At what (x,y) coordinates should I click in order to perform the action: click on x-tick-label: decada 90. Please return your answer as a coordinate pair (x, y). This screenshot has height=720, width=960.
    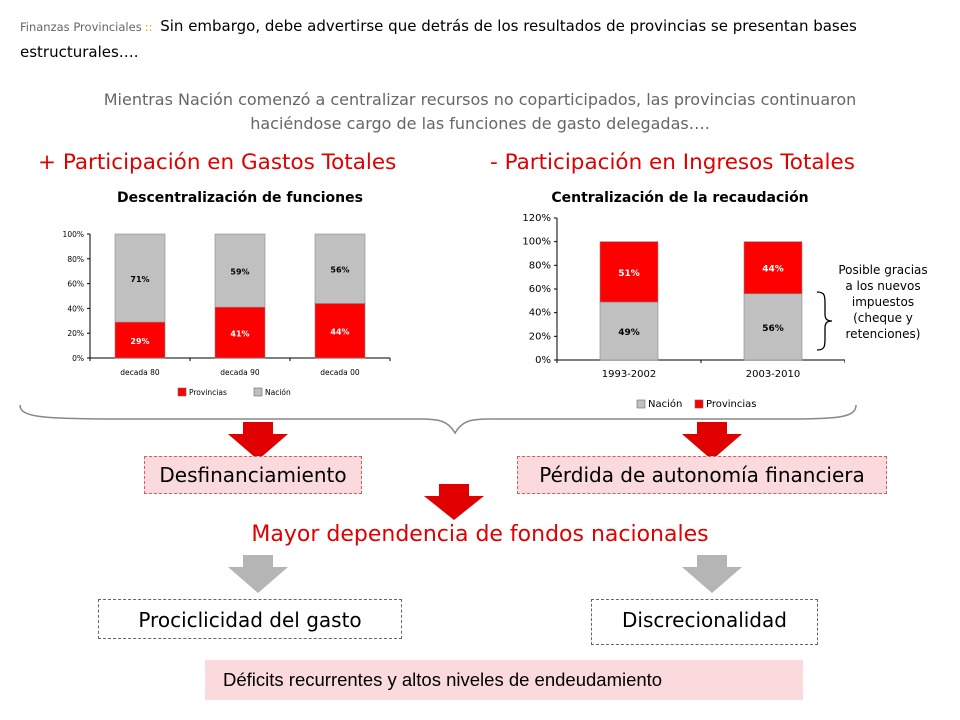
    Looking at the image, I should click on (240, 372).